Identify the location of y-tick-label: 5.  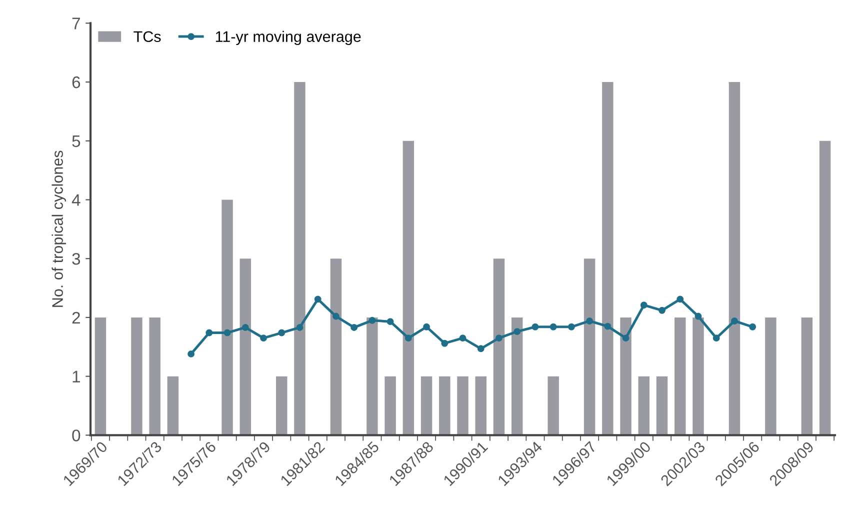
(76, 141).